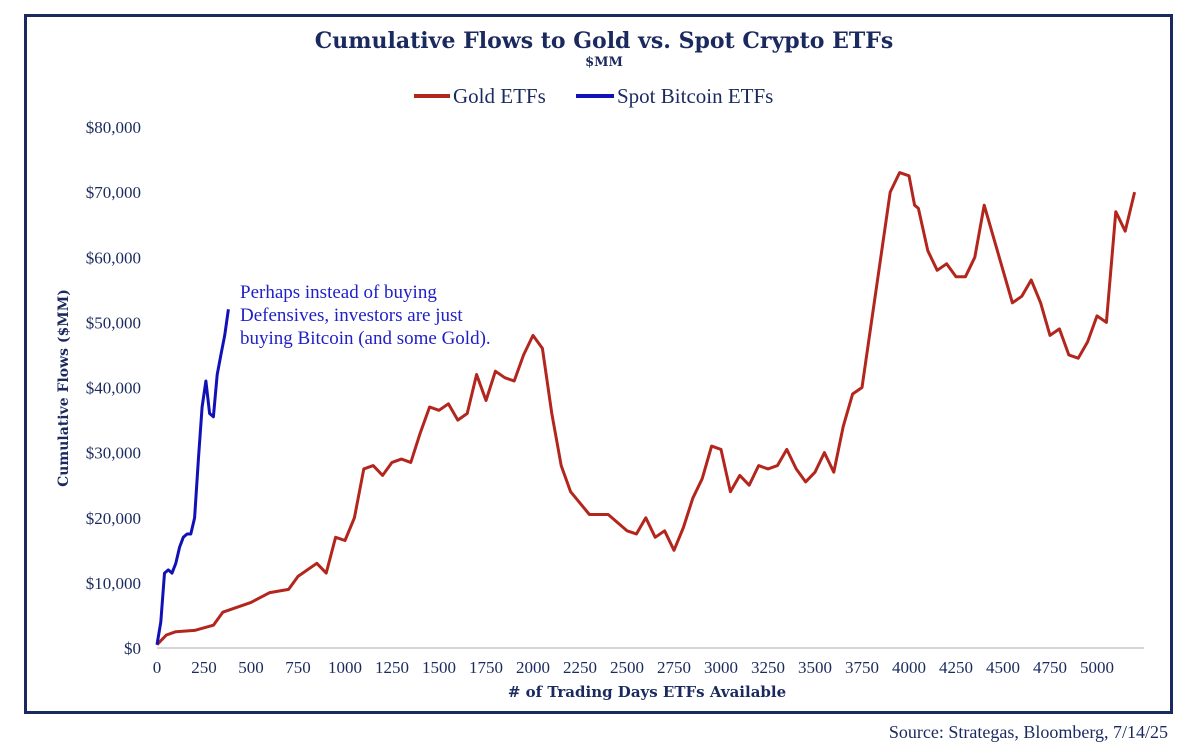  Describe the element at coordinates (580, 667) in the screenshot. I see `x-tick-label: 2250` at that location.